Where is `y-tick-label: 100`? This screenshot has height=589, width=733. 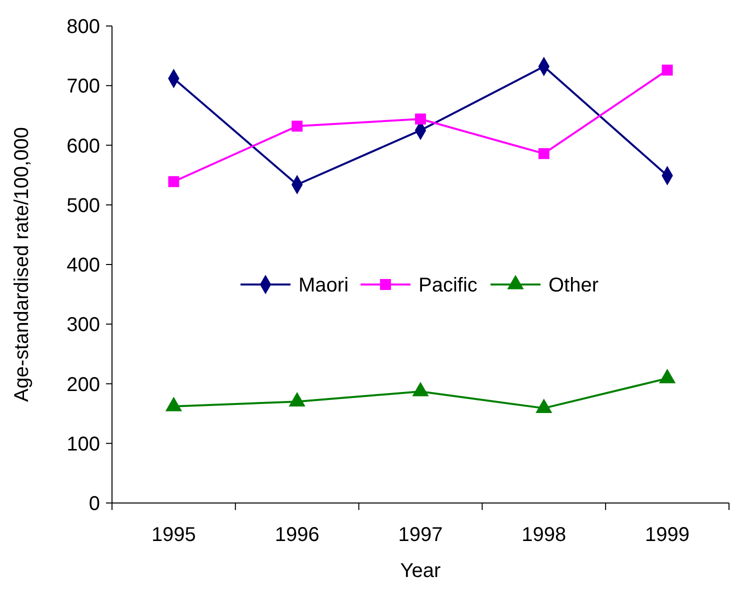 y-tick-label: 100 is located at coordinates (83, 444).